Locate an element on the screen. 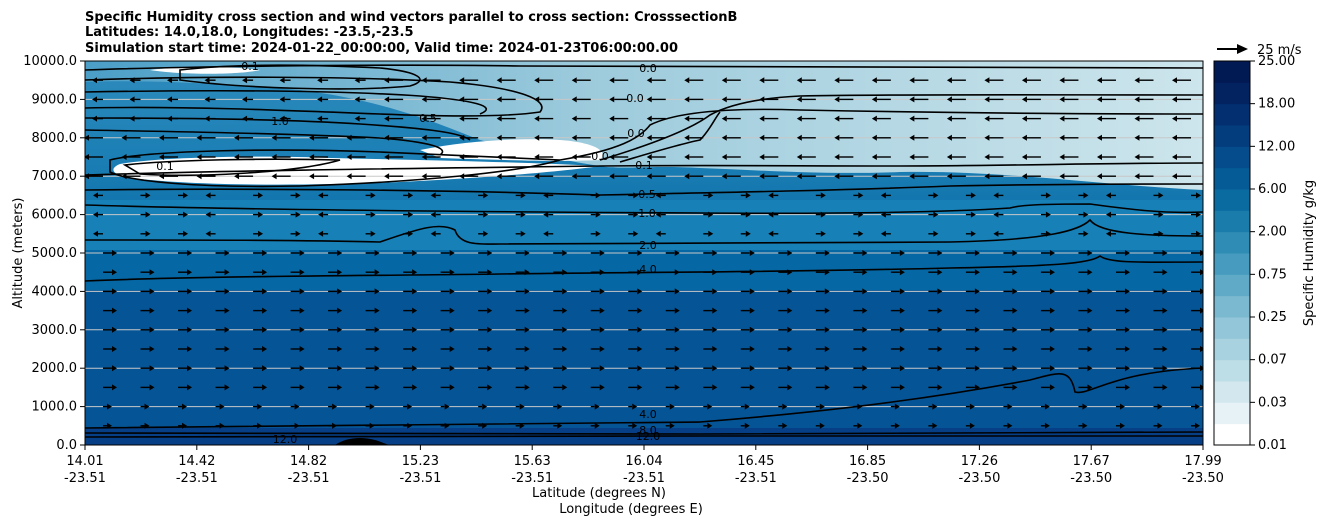  contour-label: 0.5 is located at coordinates (647, 194).